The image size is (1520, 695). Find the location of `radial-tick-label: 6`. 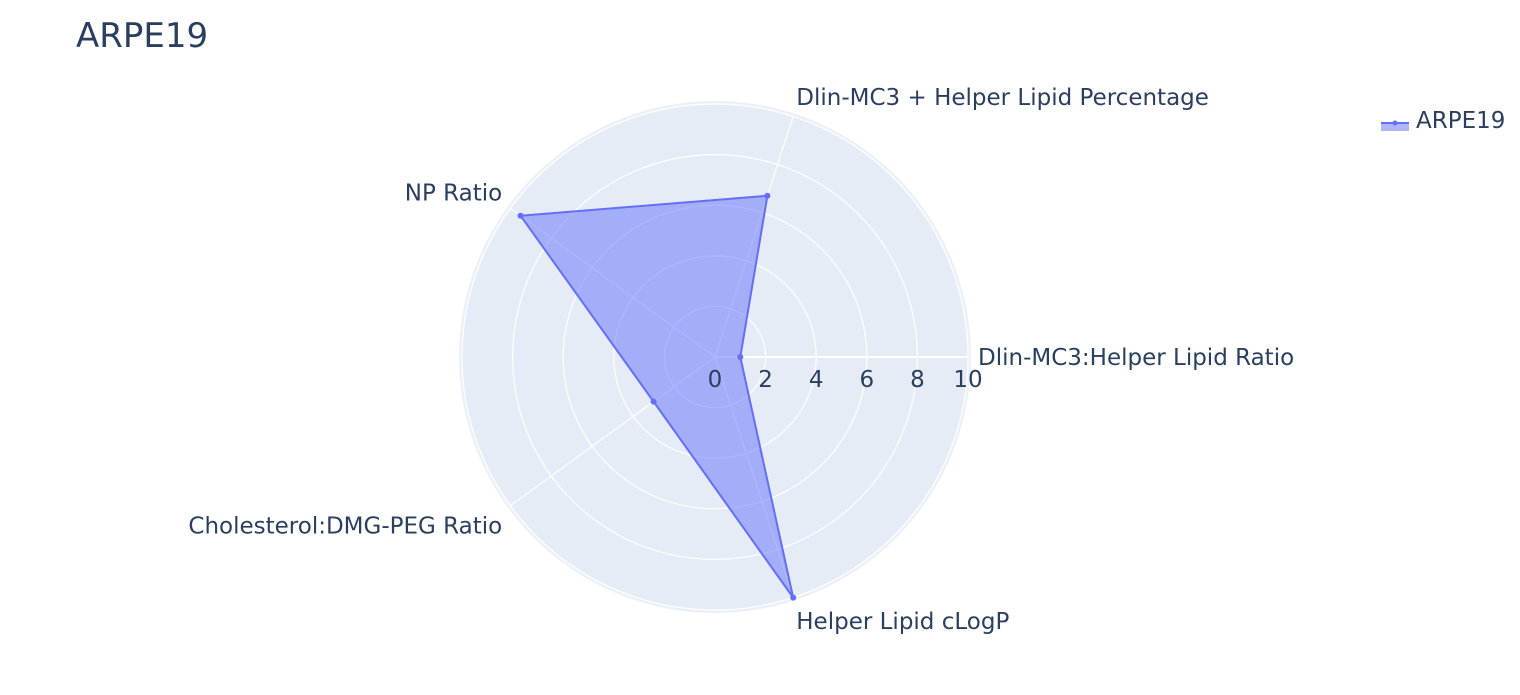

radial-tick-label: 6 is located at coordinates (866, 380).